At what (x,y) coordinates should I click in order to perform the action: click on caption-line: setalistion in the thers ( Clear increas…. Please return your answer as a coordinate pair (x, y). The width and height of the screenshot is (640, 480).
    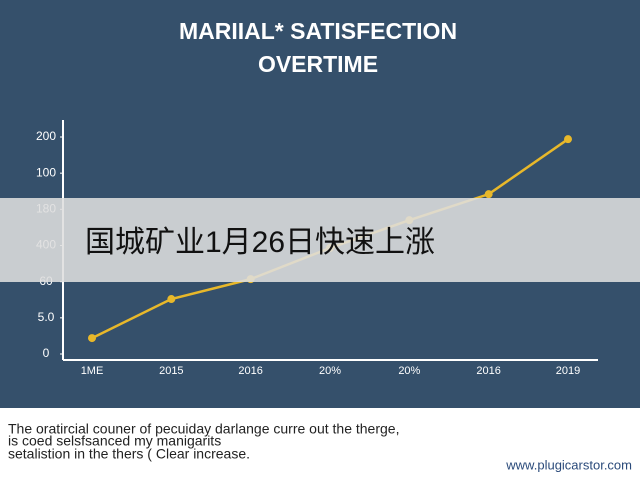
    Looking at the image, I should click on (129, 454).